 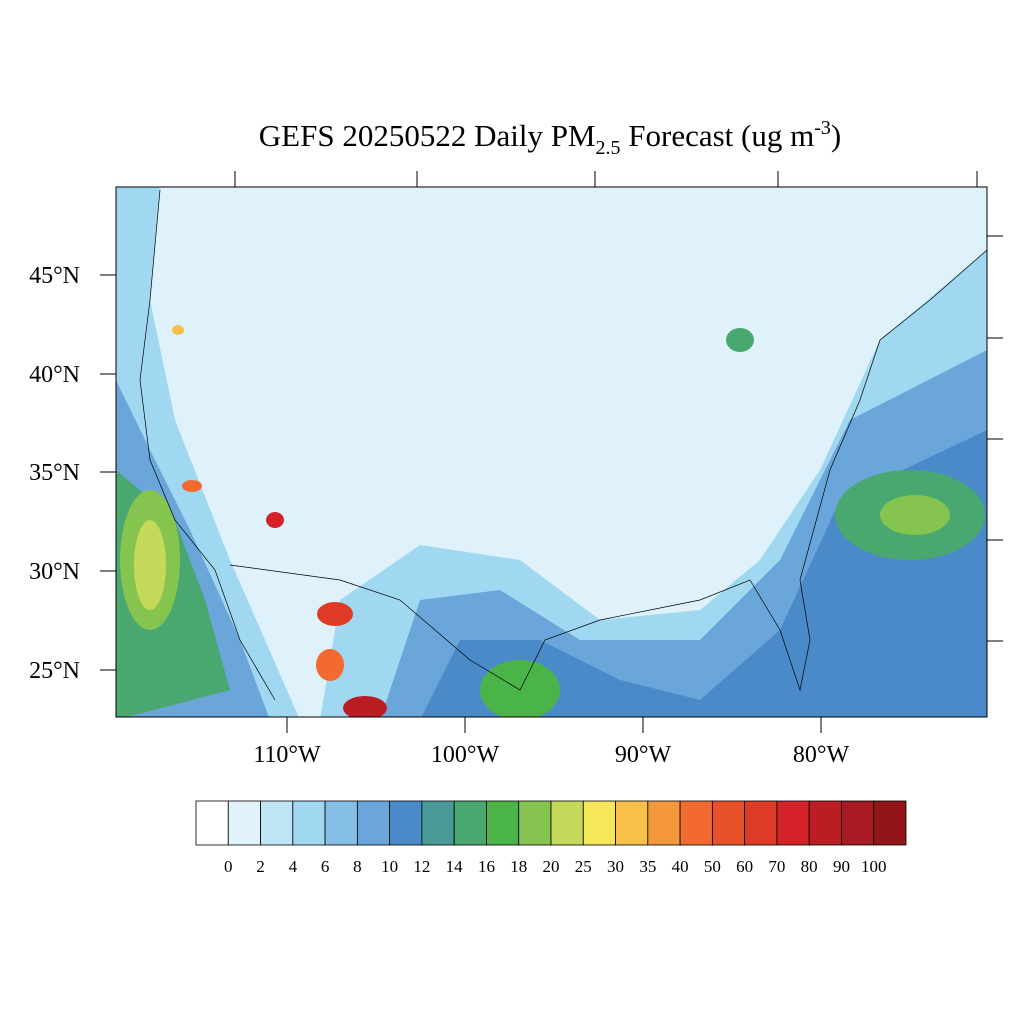 What do you see at coordinates (841, 866) in the screenshot?
I see `colorbar-label: 90` at bounding box center [841, 866].